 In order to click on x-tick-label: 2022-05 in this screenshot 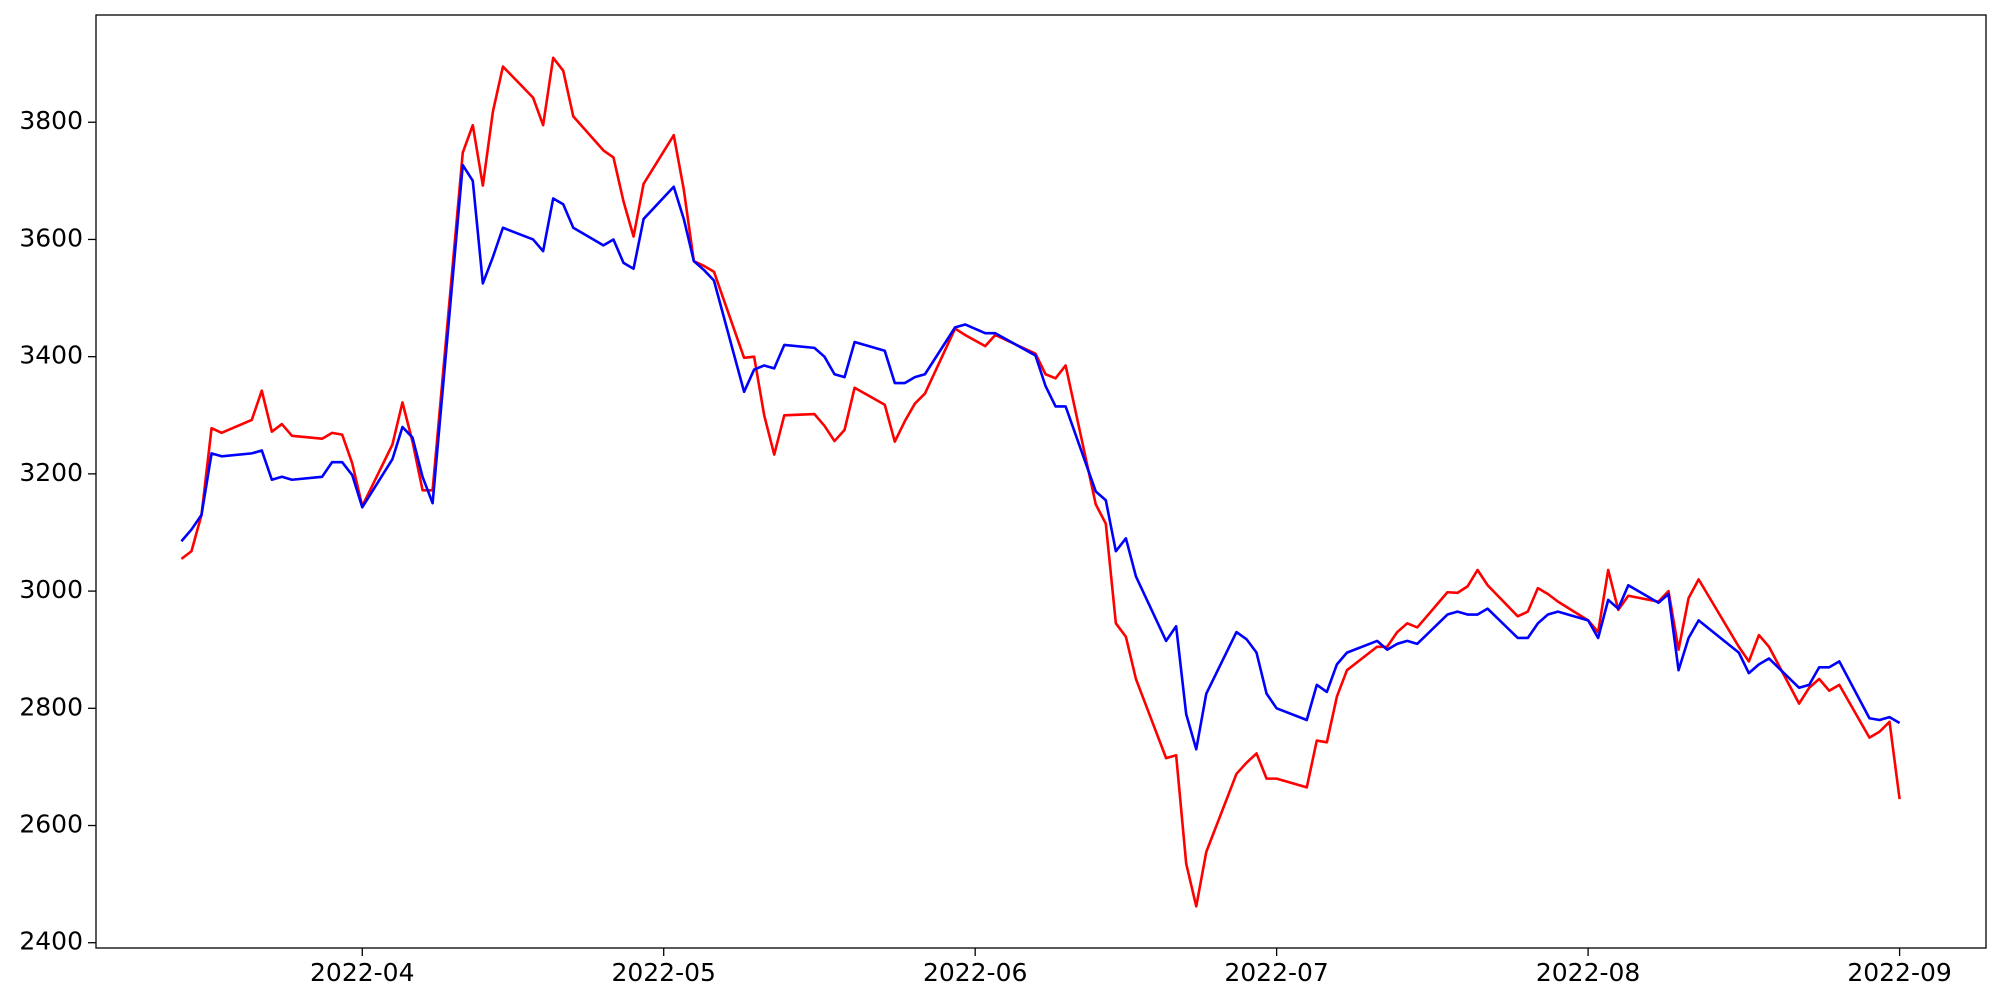, I will do `click(663, 972)`.